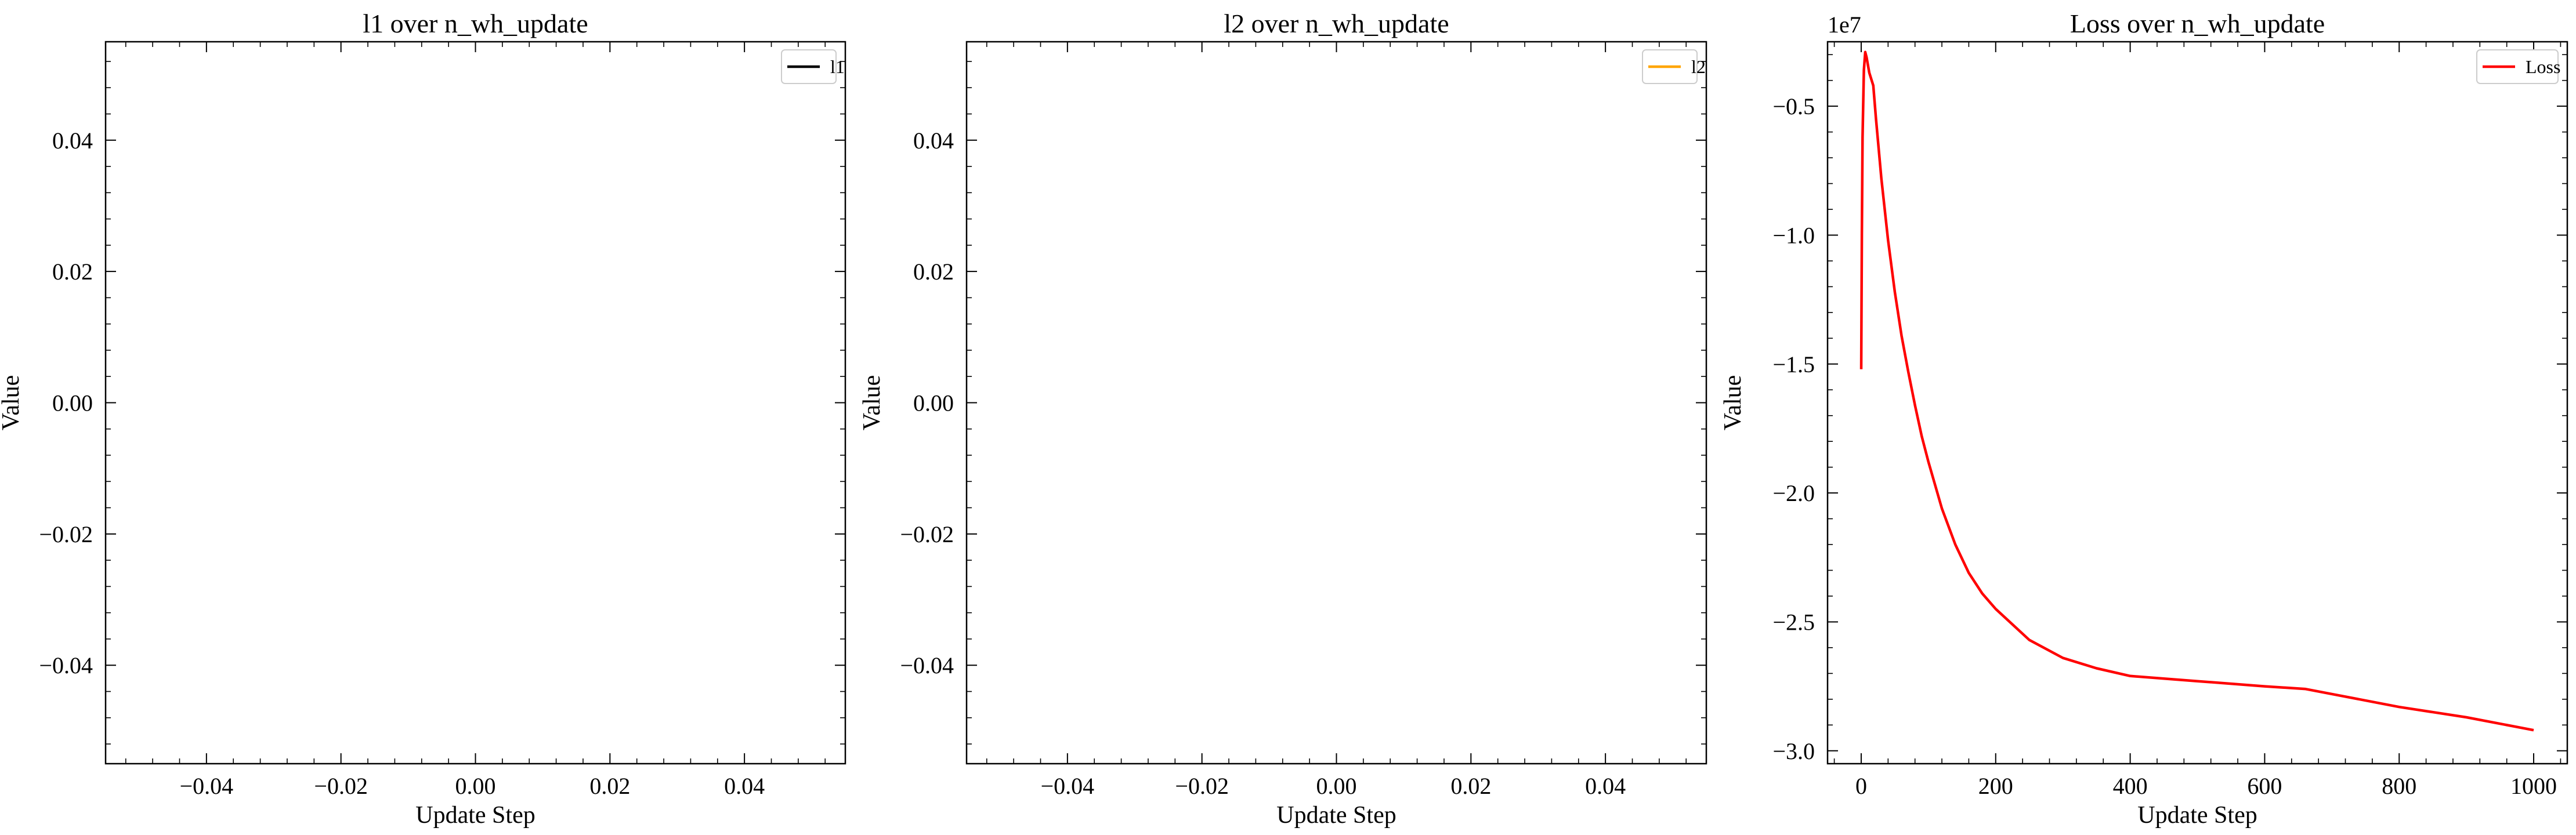 This screenshot has height=835, width=2576. I want to click on legend: l2, so click(1674, 66).